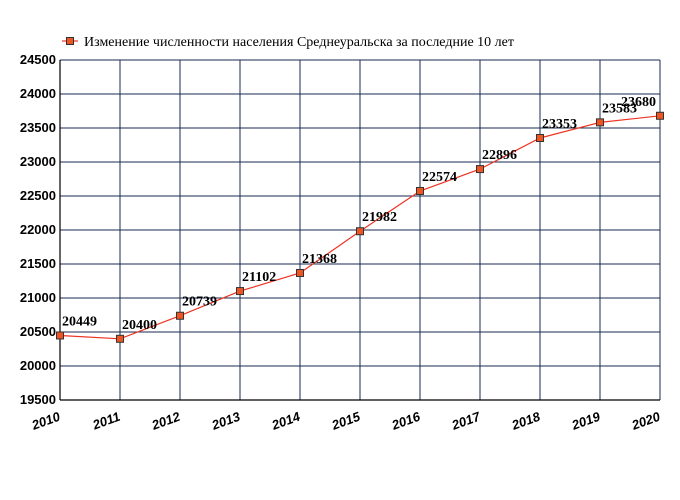 This screenshot has height=500, width=680. I want to click on data-label: 23583, so click(619, 108).